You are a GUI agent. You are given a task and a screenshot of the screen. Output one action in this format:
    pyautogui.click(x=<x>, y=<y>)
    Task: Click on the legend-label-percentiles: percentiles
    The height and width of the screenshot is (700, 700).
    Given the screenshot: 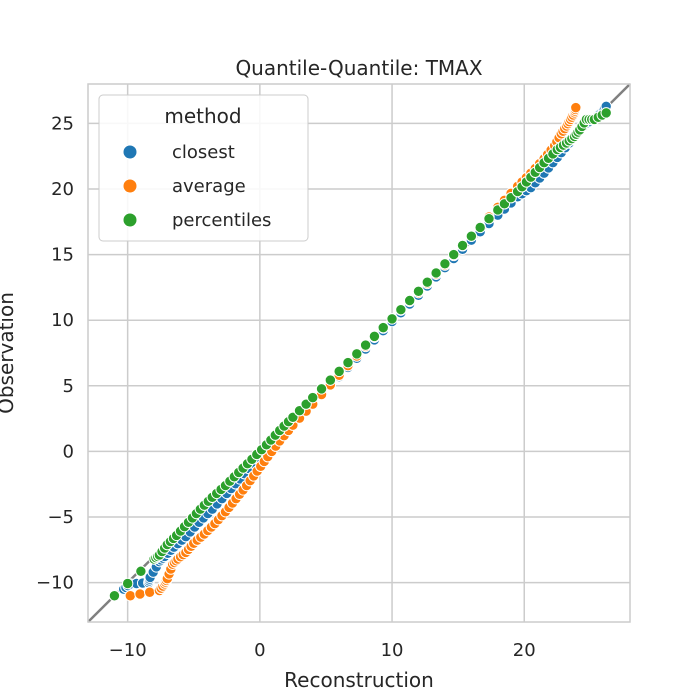 What is the action you would take?
    pyautogui.click(x=221, y=220)
    